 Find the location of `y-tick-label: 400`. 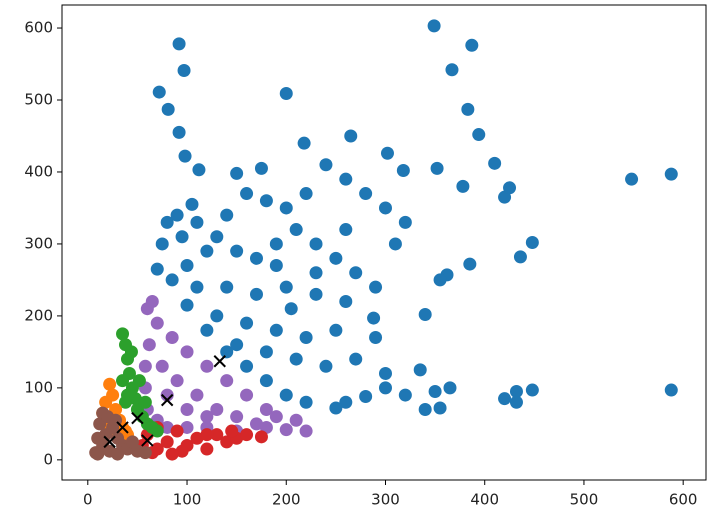

y-tick-label: 400 is located at coordinates (38, 171).